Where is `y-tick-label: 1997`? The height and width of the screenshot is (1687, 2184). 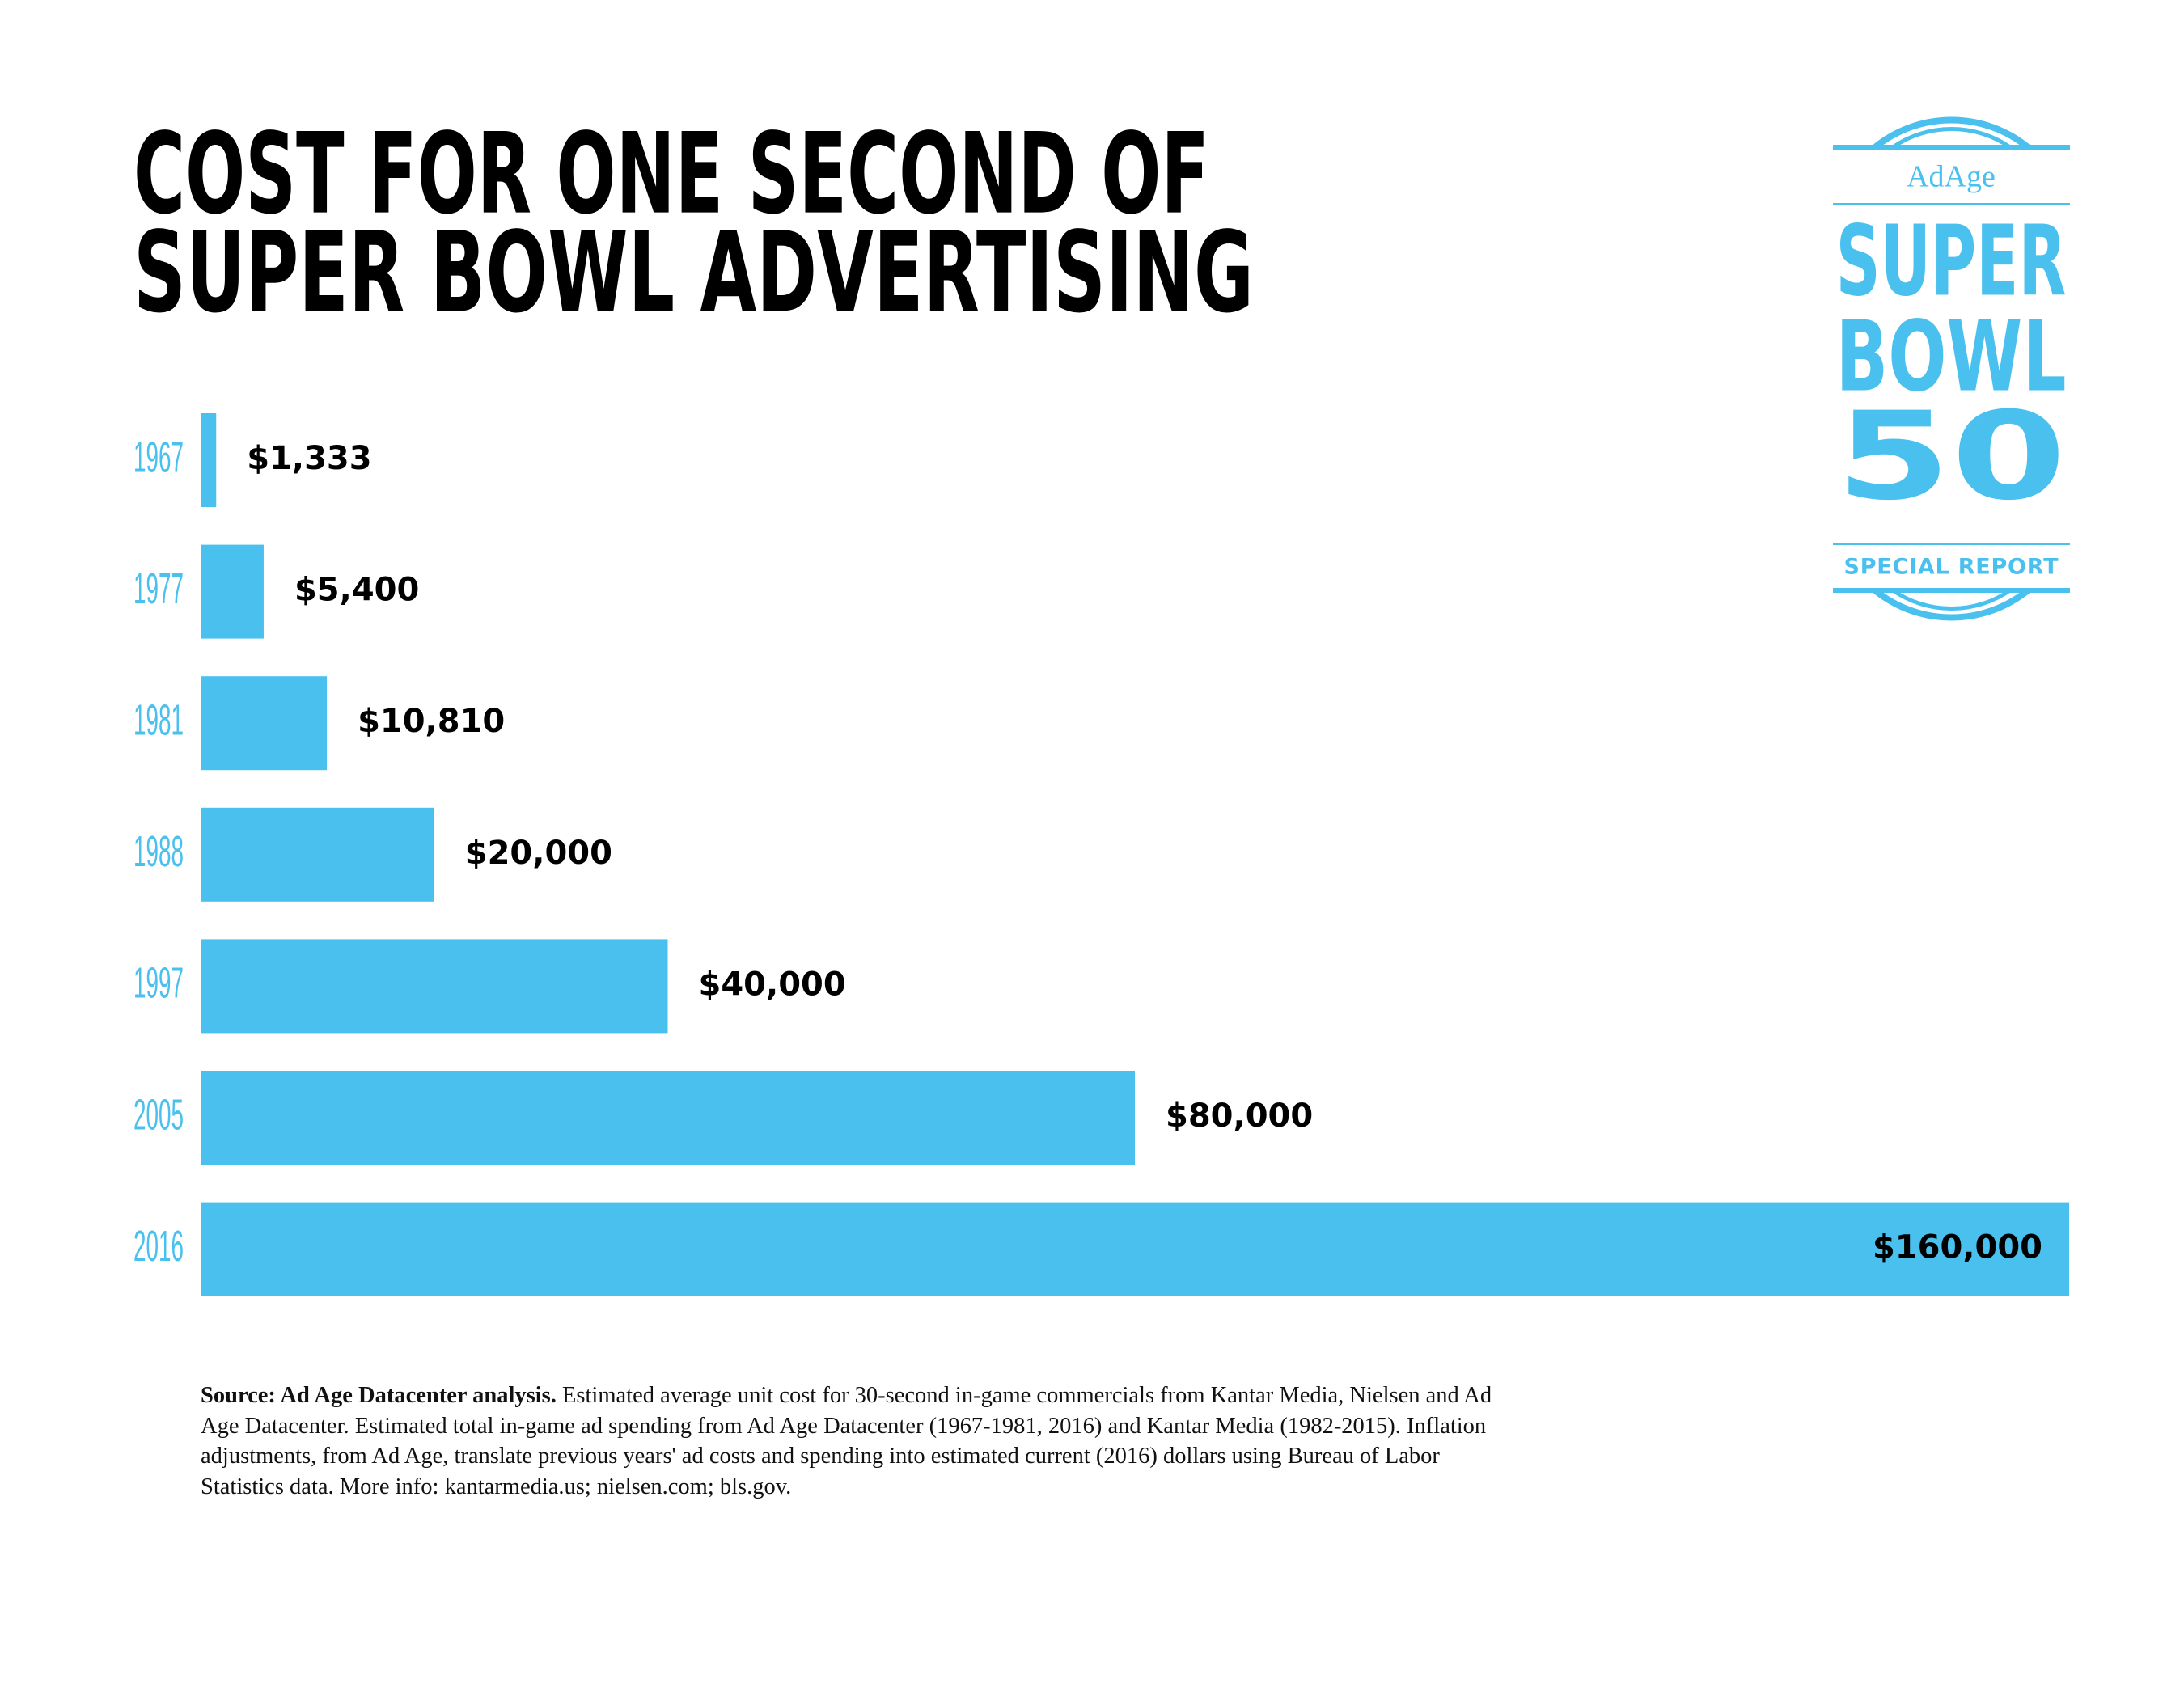 y-tick-label: 1997 is located at coordinates (159, 983).